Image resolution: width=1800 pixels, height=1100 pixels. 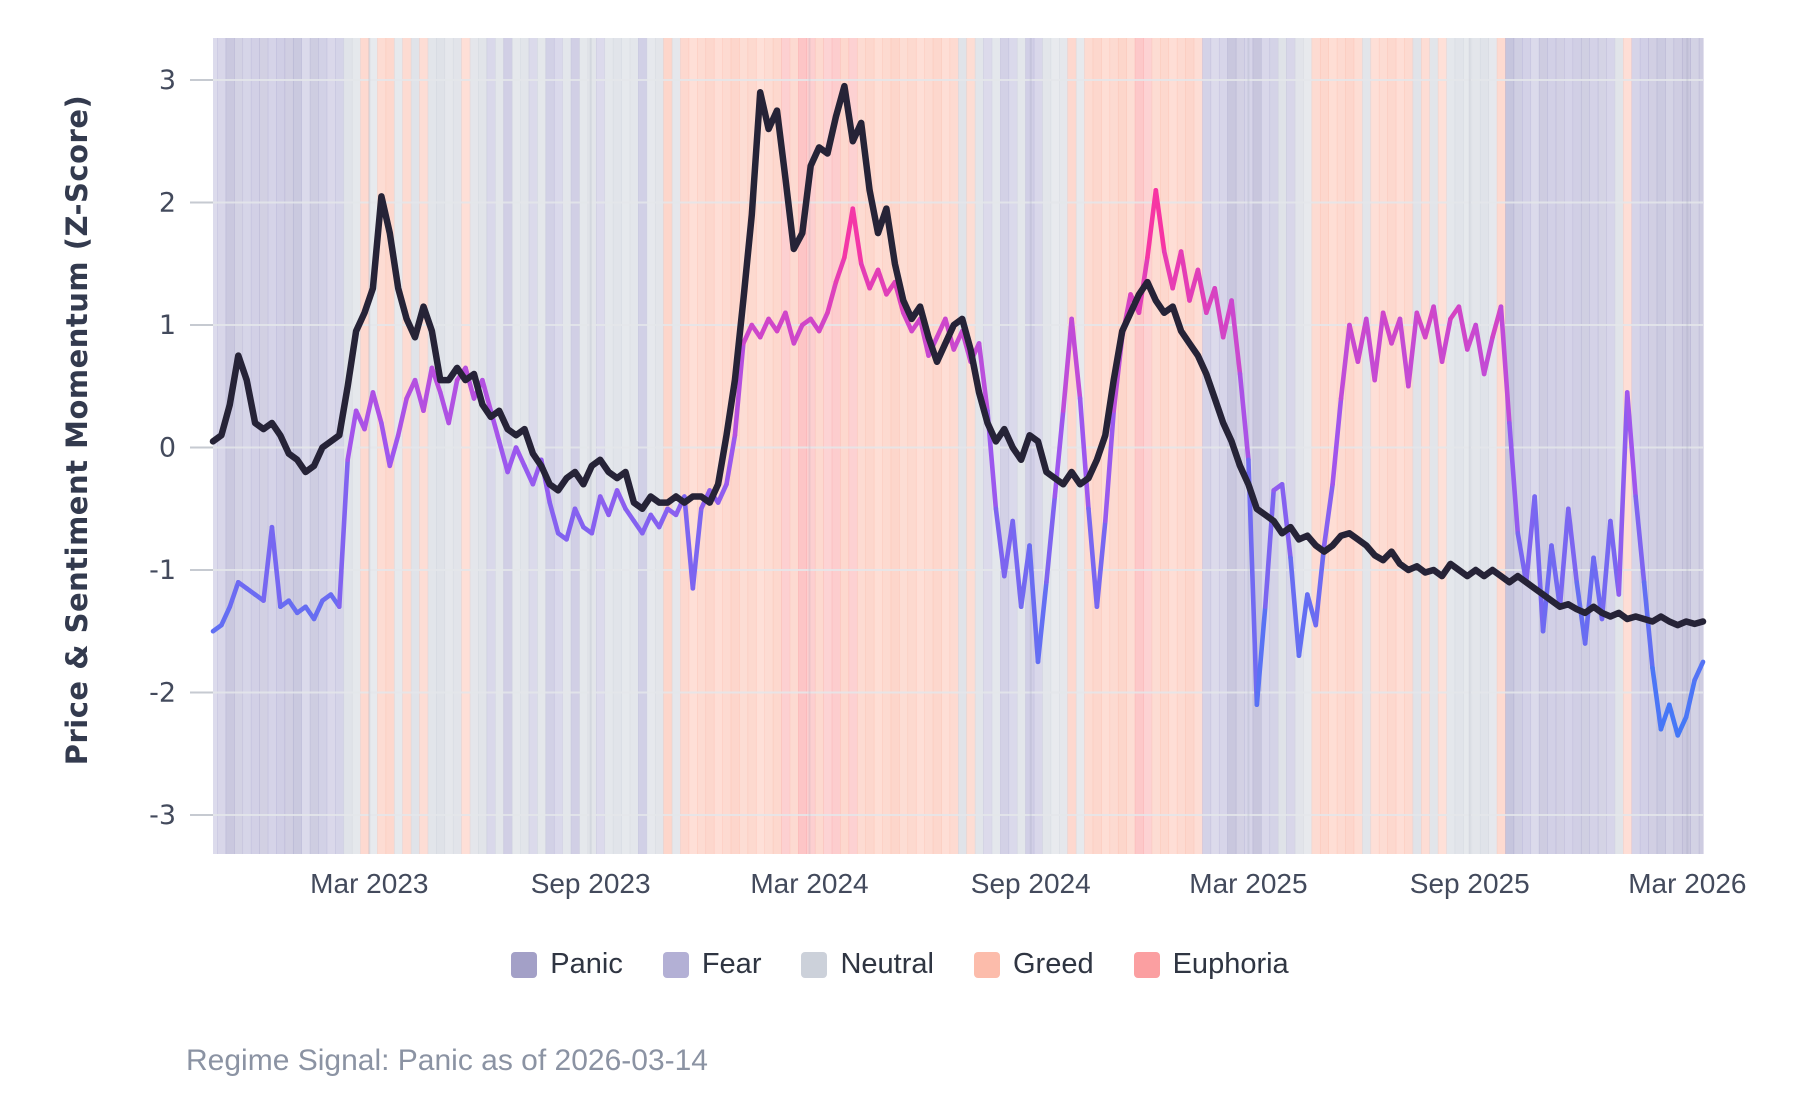 What do you see at coordinates (711, 964) in the screenshot?
I see `legend-item-fear: Fear` at bounding box center [711, 964].